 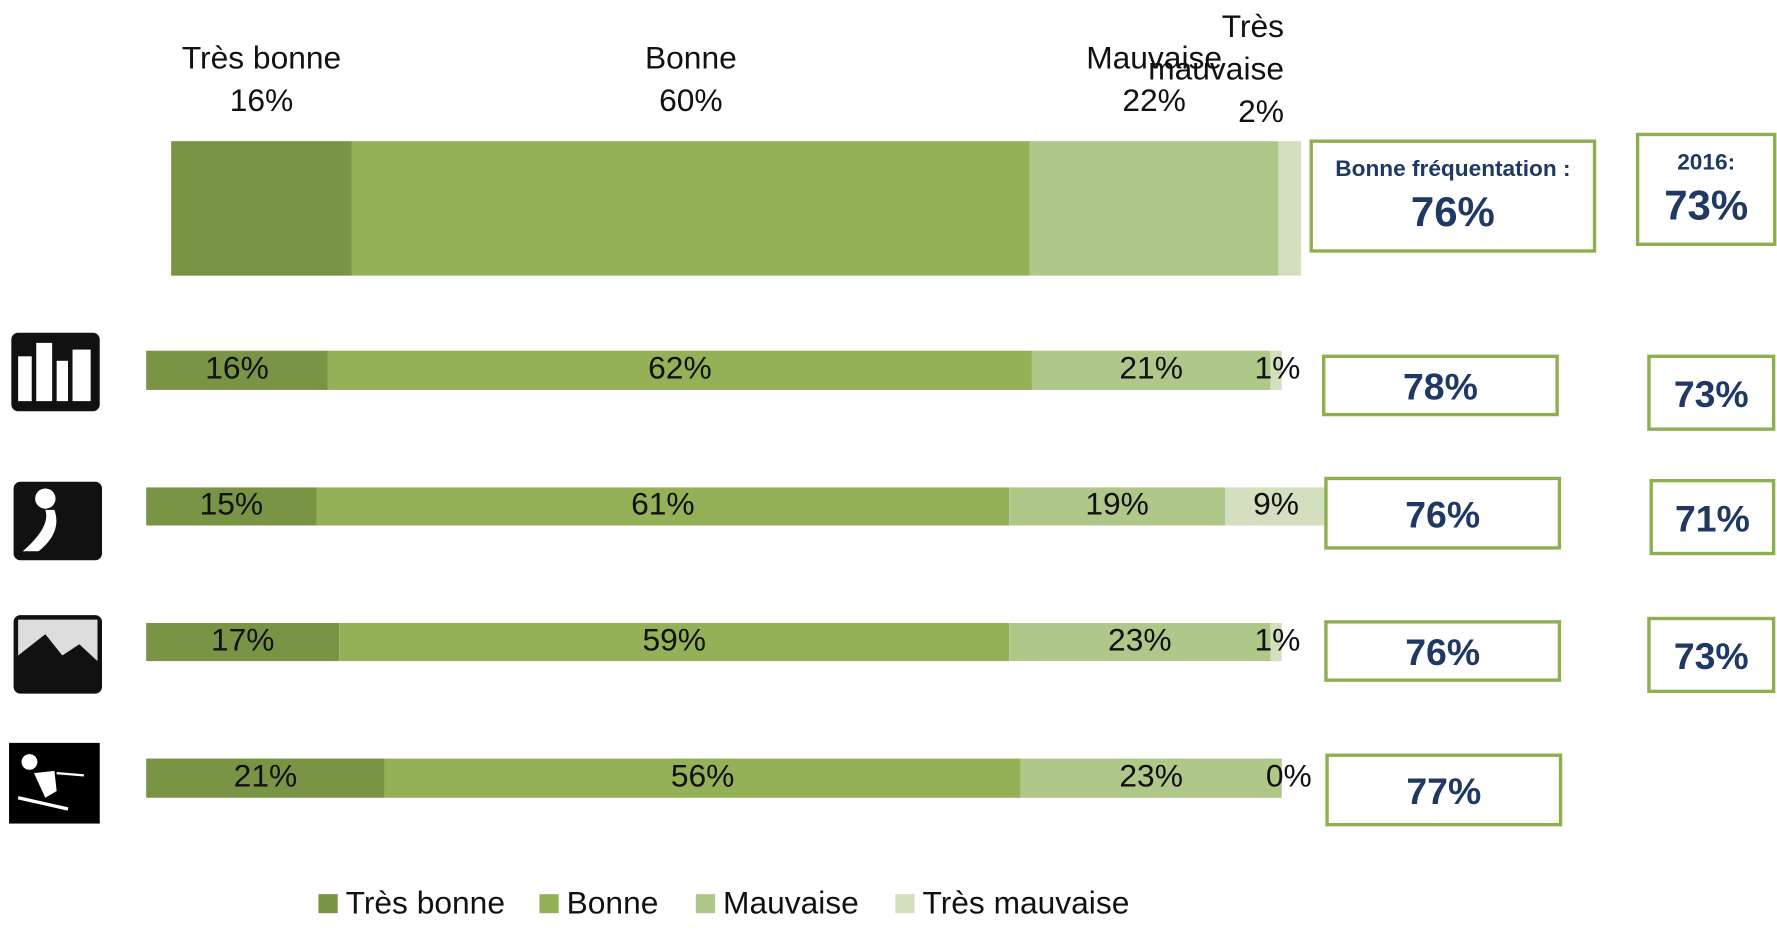 What do you see at coordinates (673, 639) in the screenshot?
I see `value-label: 59%` at bounding box center [673, 639].